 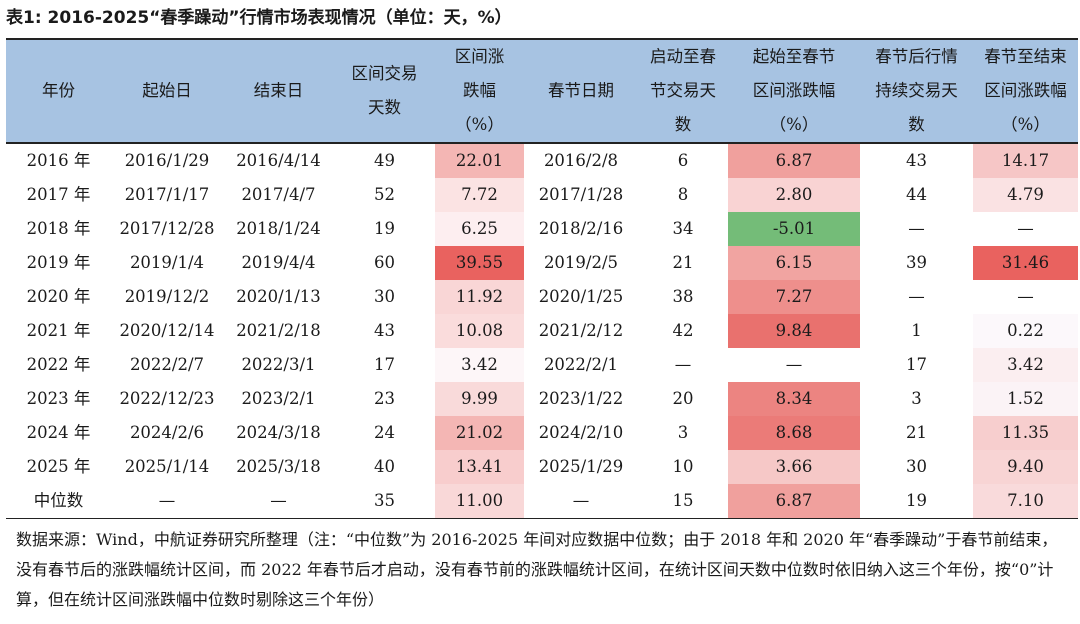 What do you see at coordinates (278, 296) in the screenshot?
I see `table-cell: 2020/1/13` at bounding box center [278, 296].